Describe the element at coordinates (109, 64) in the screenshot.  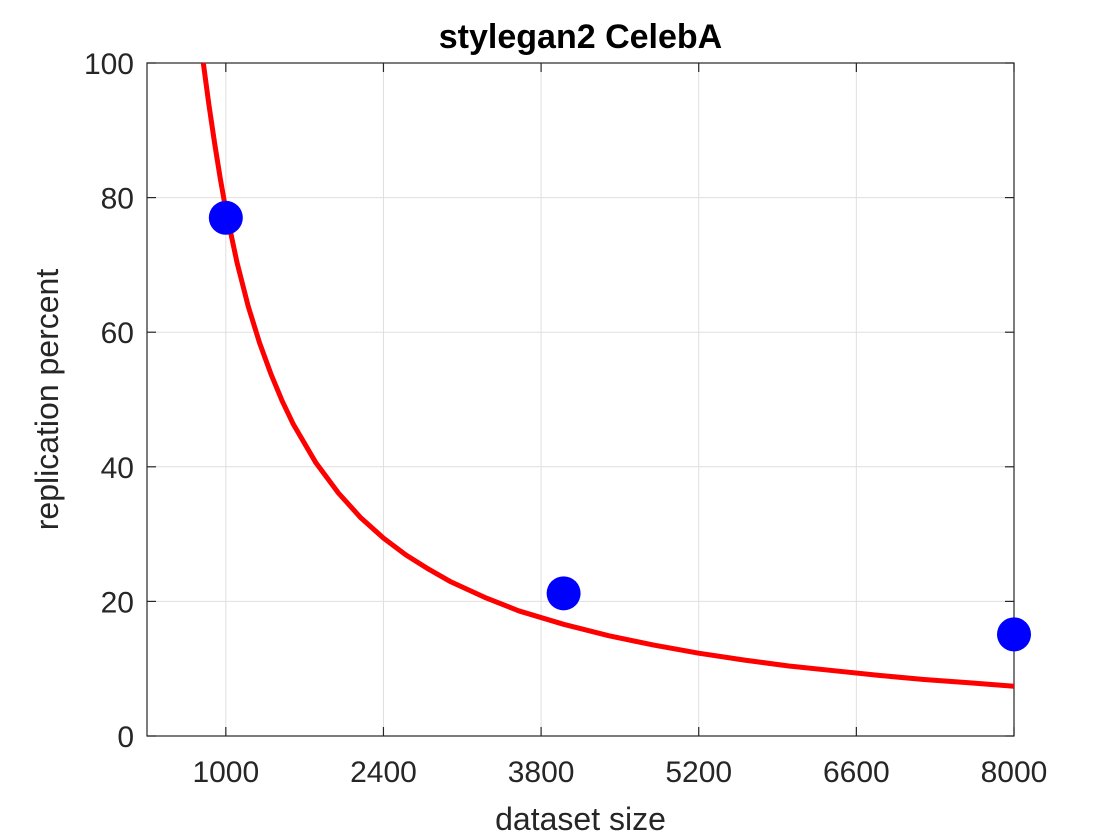
I see `y-tick-label: 100` at that location.